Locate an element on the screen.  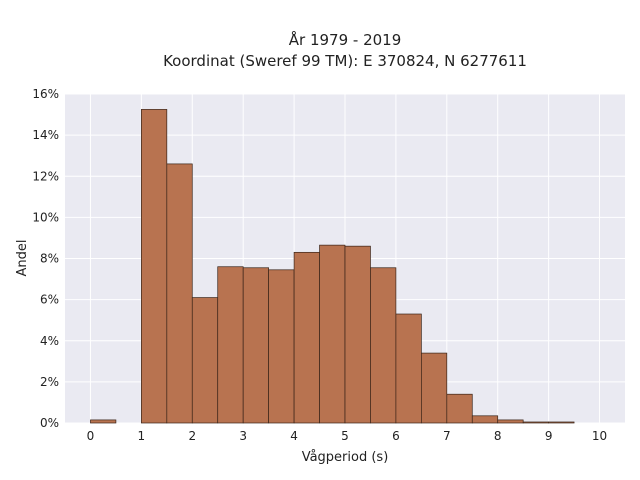
y-tick-label: 2% is located at coordinates (49, 382).